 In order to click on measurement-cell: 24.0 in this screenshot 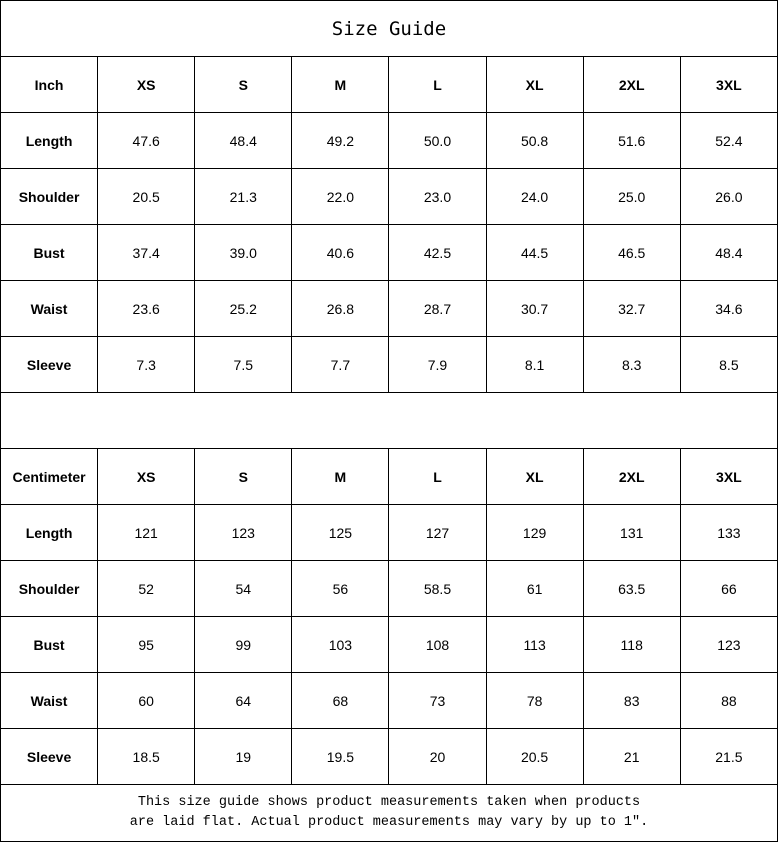, I will do `click(534, 196)`.